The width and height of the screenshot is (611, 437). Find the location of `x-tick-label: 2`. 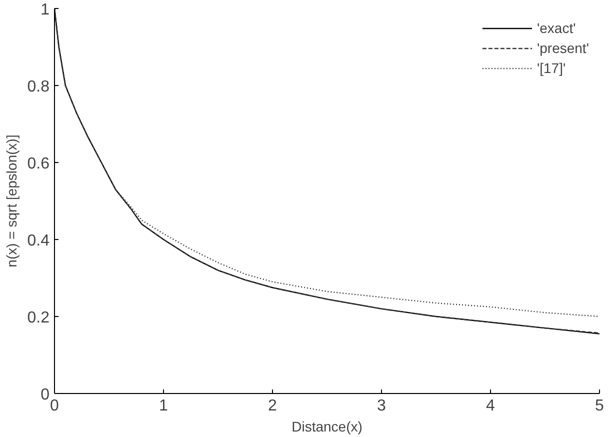

x-tick-label: 2 is located at coordinates (273, 406).